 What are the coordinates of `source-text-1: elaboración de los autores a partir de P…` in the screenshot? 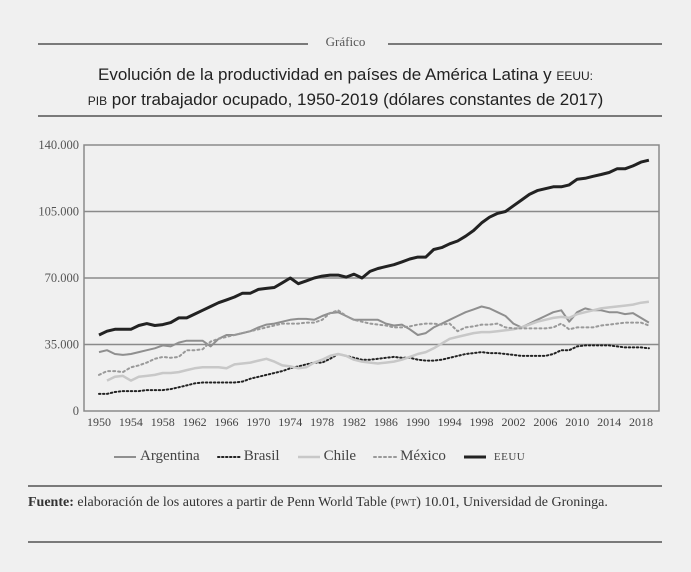 It's located at (234, 502).